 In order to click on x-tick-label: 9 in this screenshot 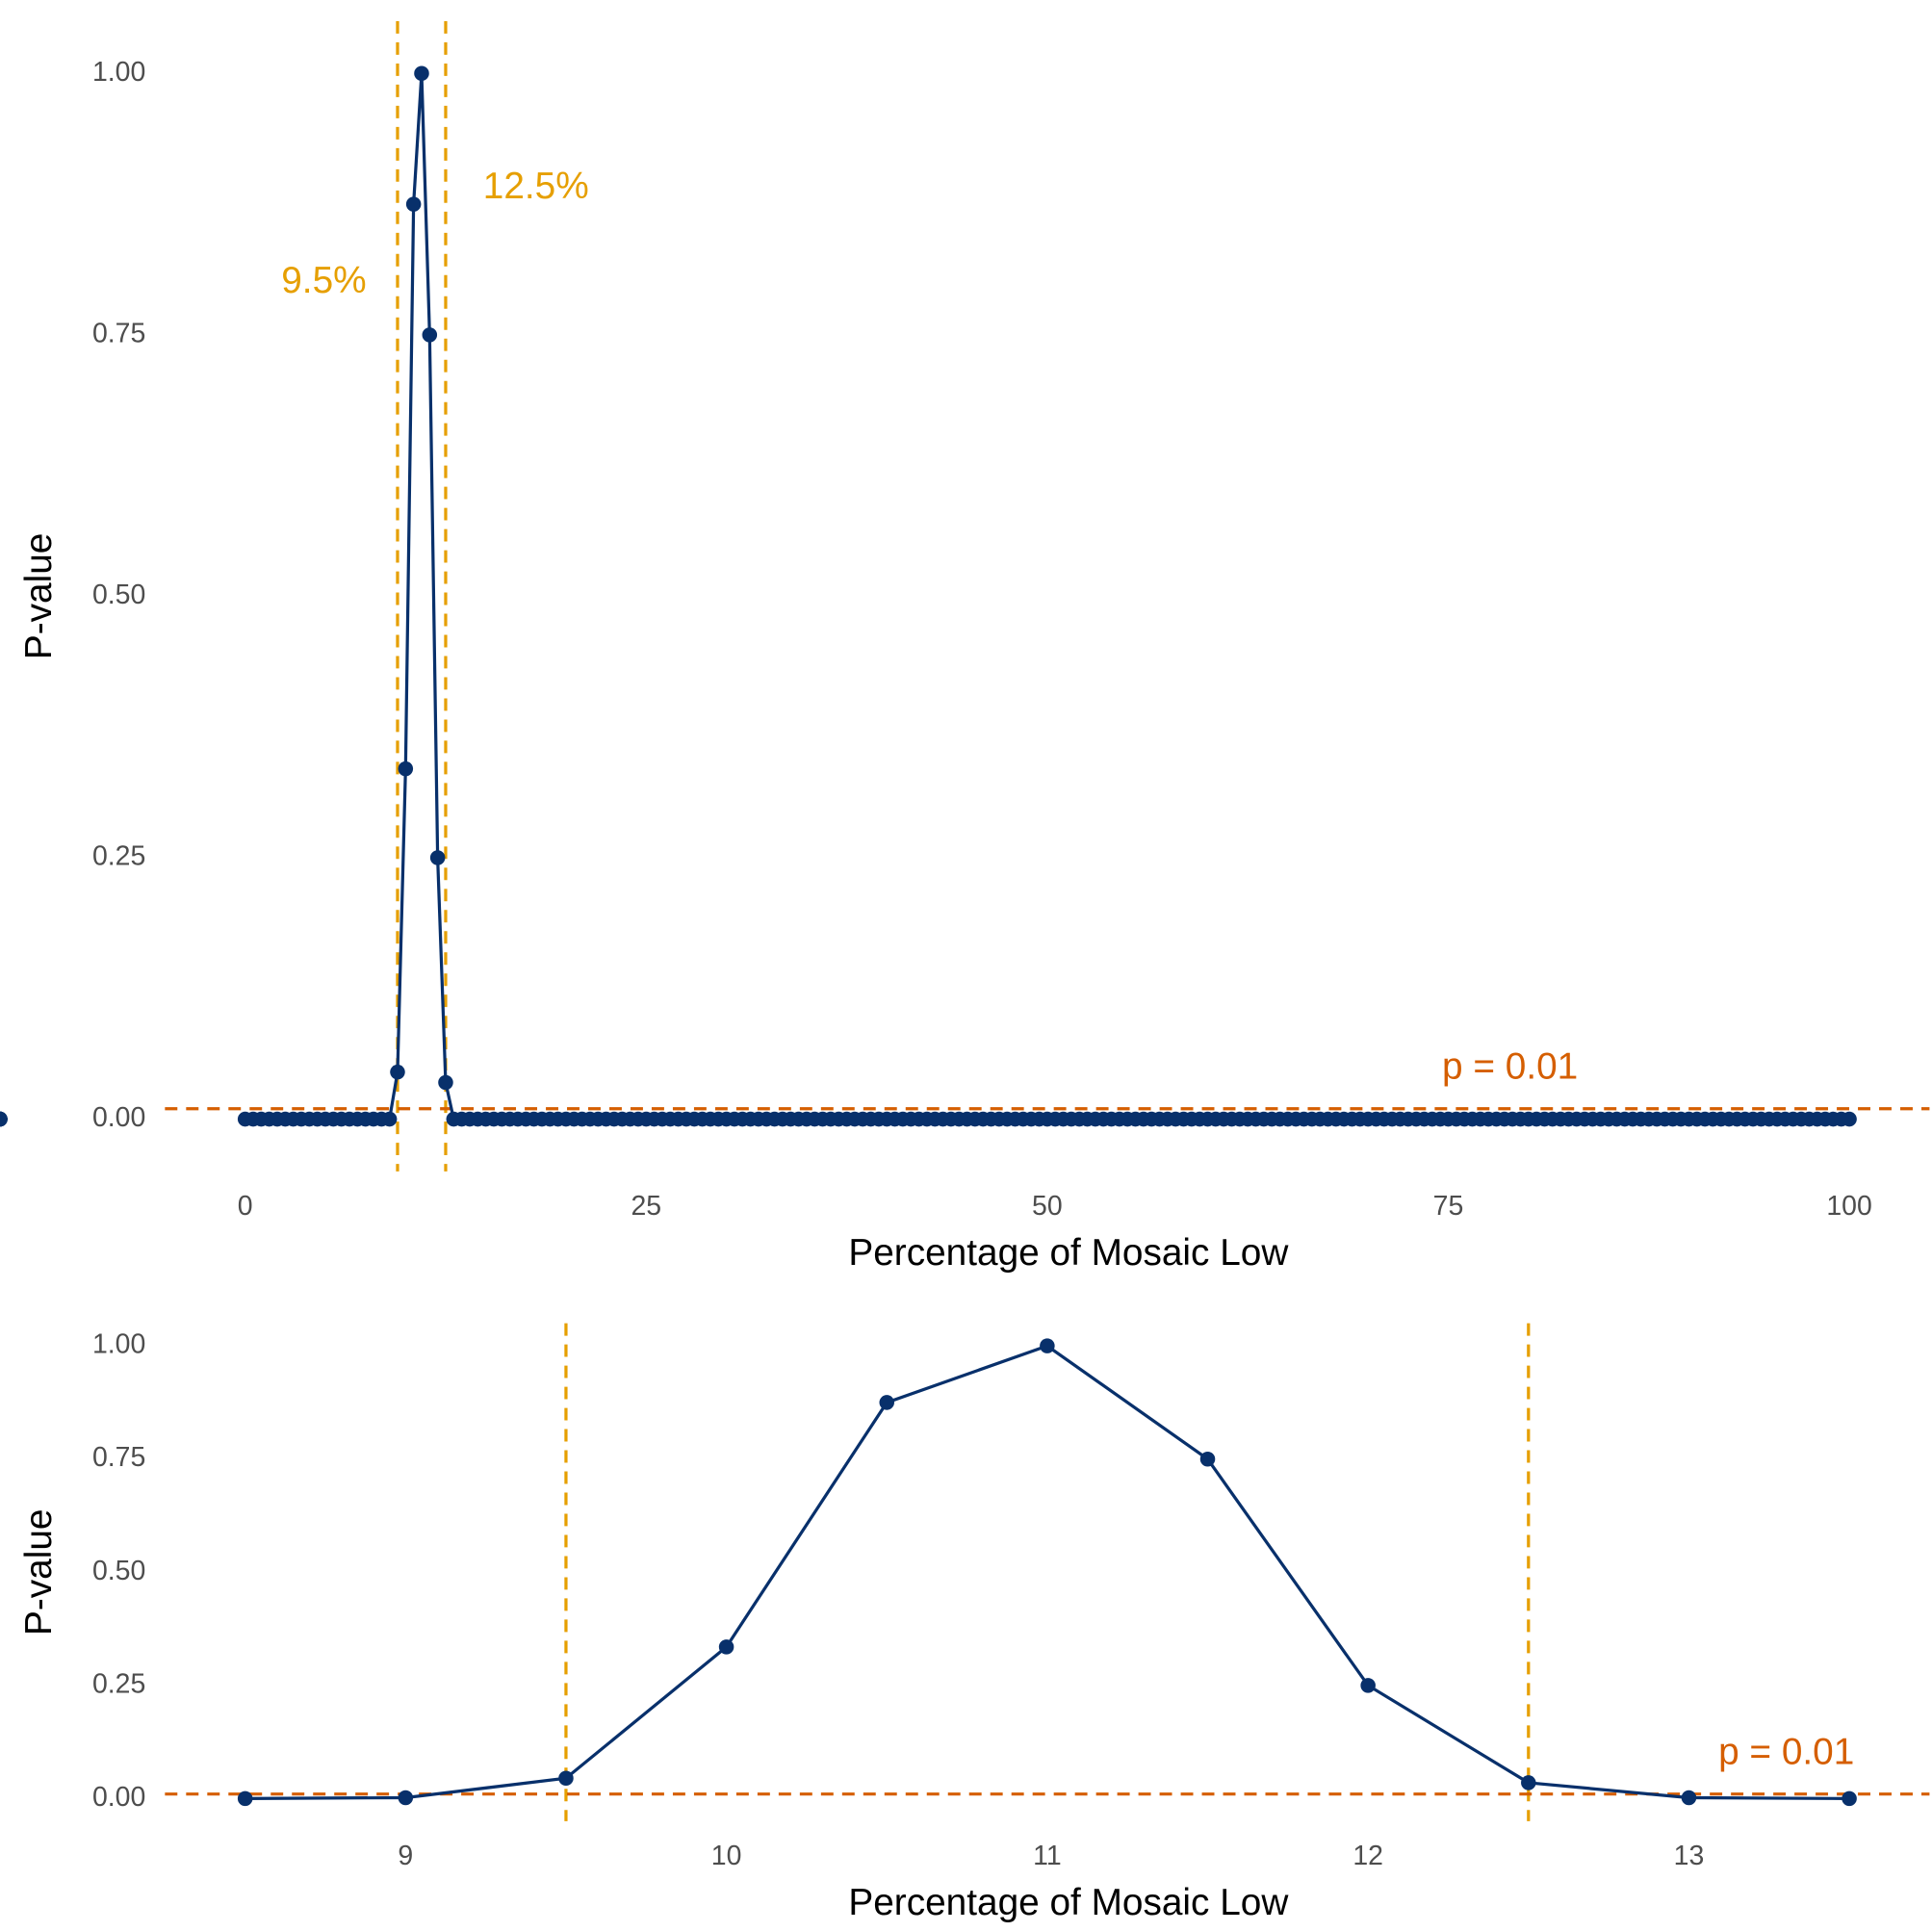, I will do `click(406, 1856)`.